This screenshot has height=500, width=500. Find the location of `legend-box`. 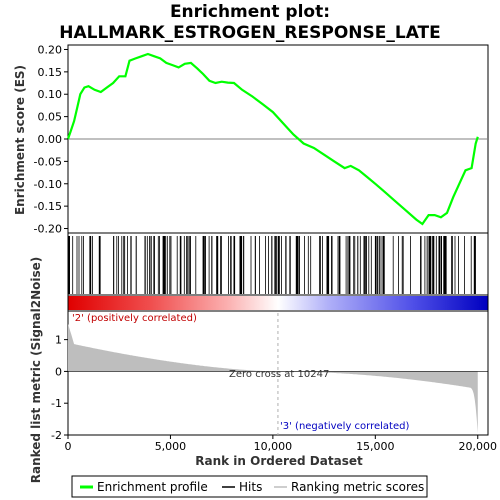

legend-box is located at coordinates (249, 486).